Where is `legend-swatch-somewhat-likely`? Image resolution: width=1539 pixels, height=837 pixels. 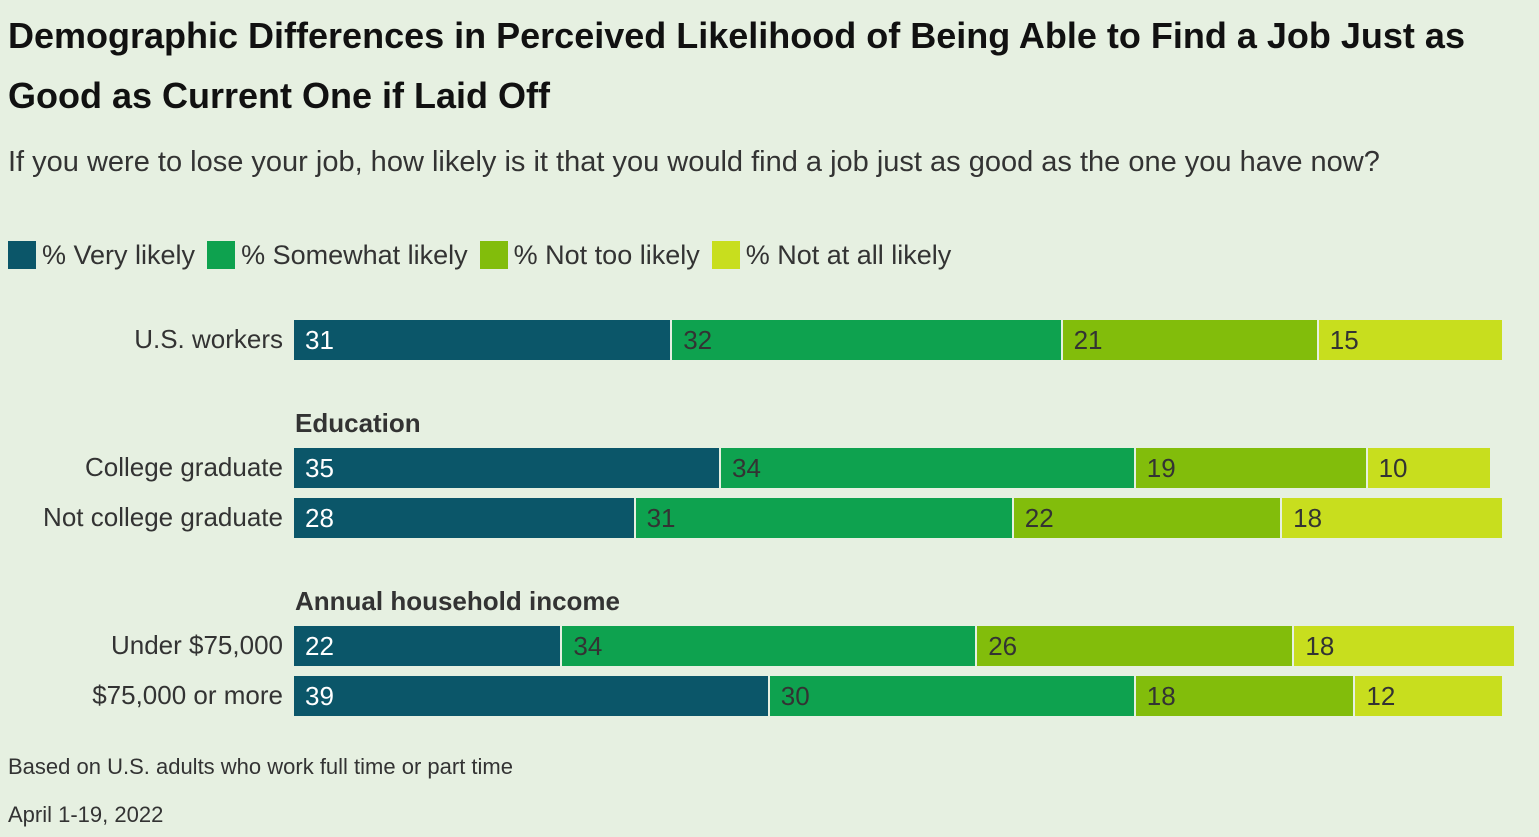 legend-swatch-somewhat-likely is located at coordinates (221, 255).